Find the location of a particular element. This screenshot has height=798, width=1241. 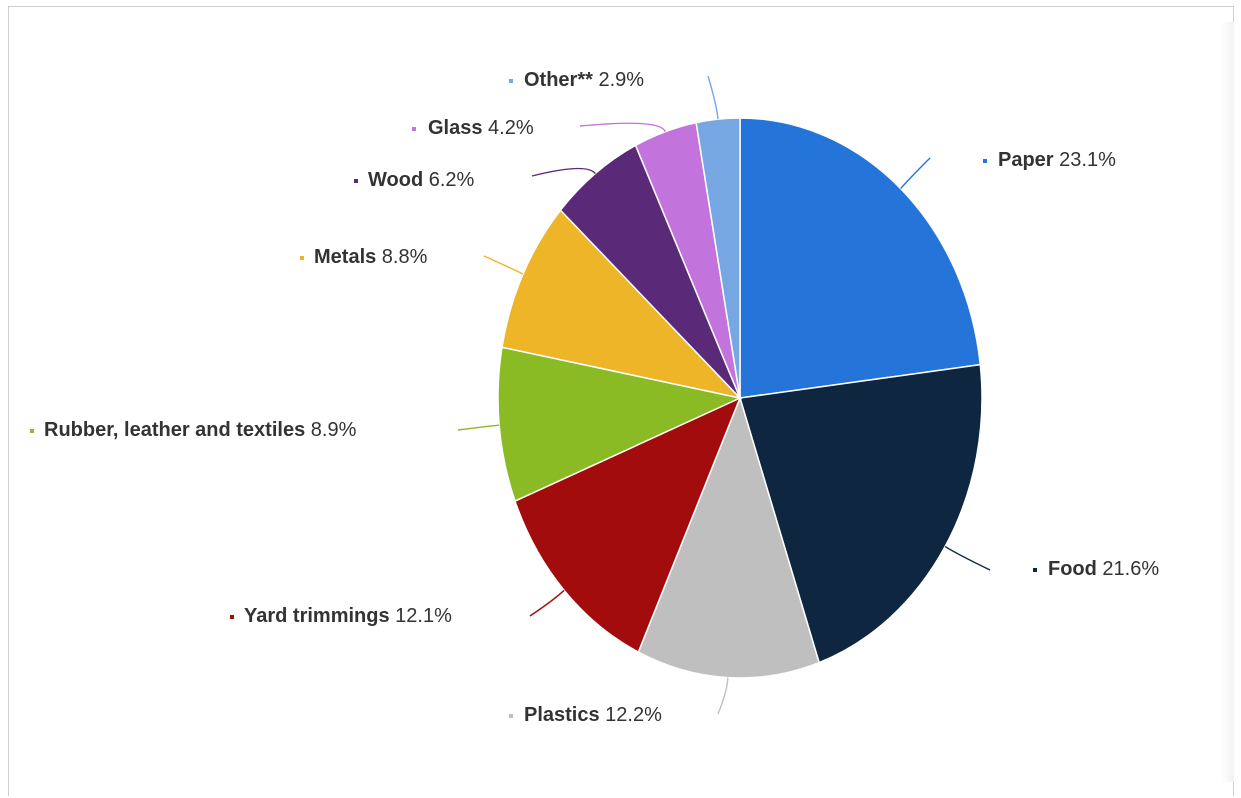

slice-label-category: Glass is located at coordinates (455, 128).